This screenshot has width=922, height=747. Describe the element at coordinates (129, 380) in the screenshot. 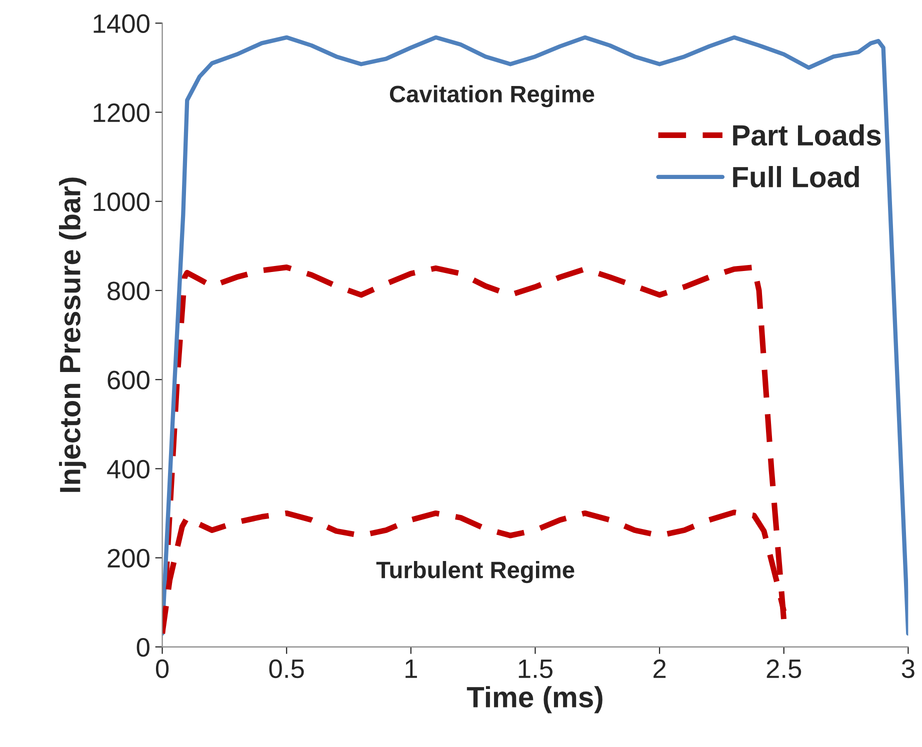

I see `y-tick-label: 600` at that location.